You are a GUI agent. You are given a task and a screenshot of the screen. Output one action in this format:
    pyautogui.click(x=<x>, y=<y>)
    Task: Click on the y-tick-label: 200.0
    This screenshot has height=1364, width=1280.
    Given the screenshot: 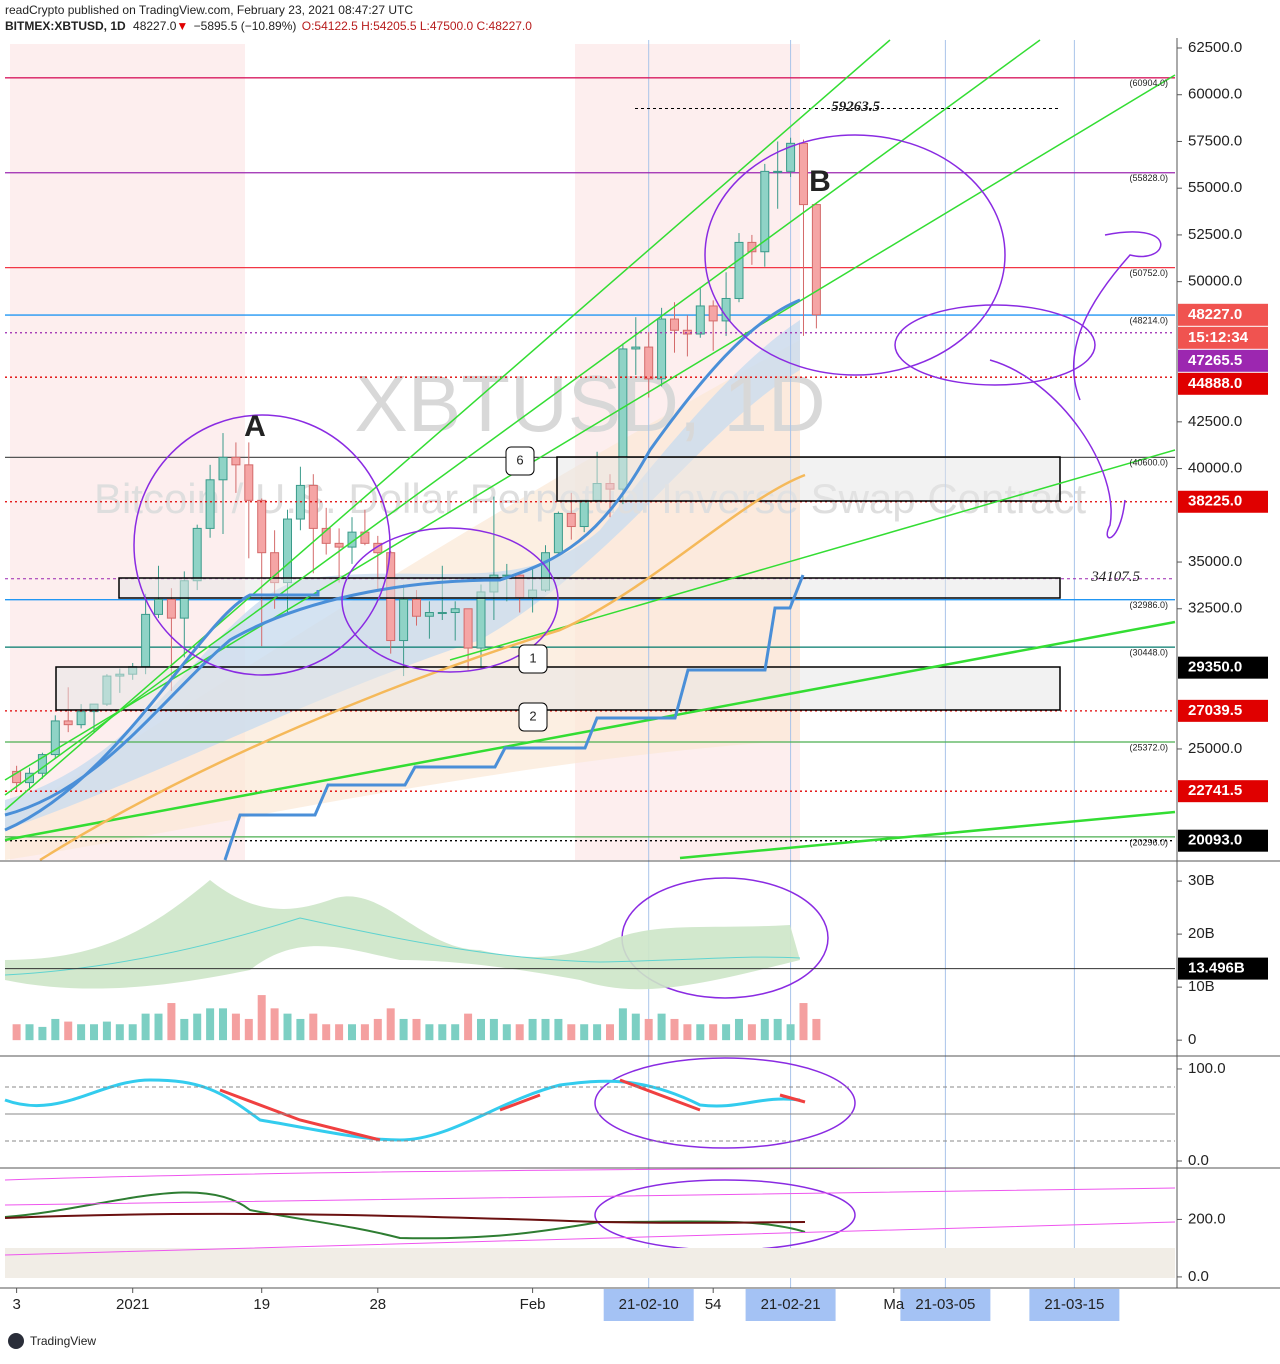 What is the action you would take?
    pyautogui.click(x=1207, y=1218)
    